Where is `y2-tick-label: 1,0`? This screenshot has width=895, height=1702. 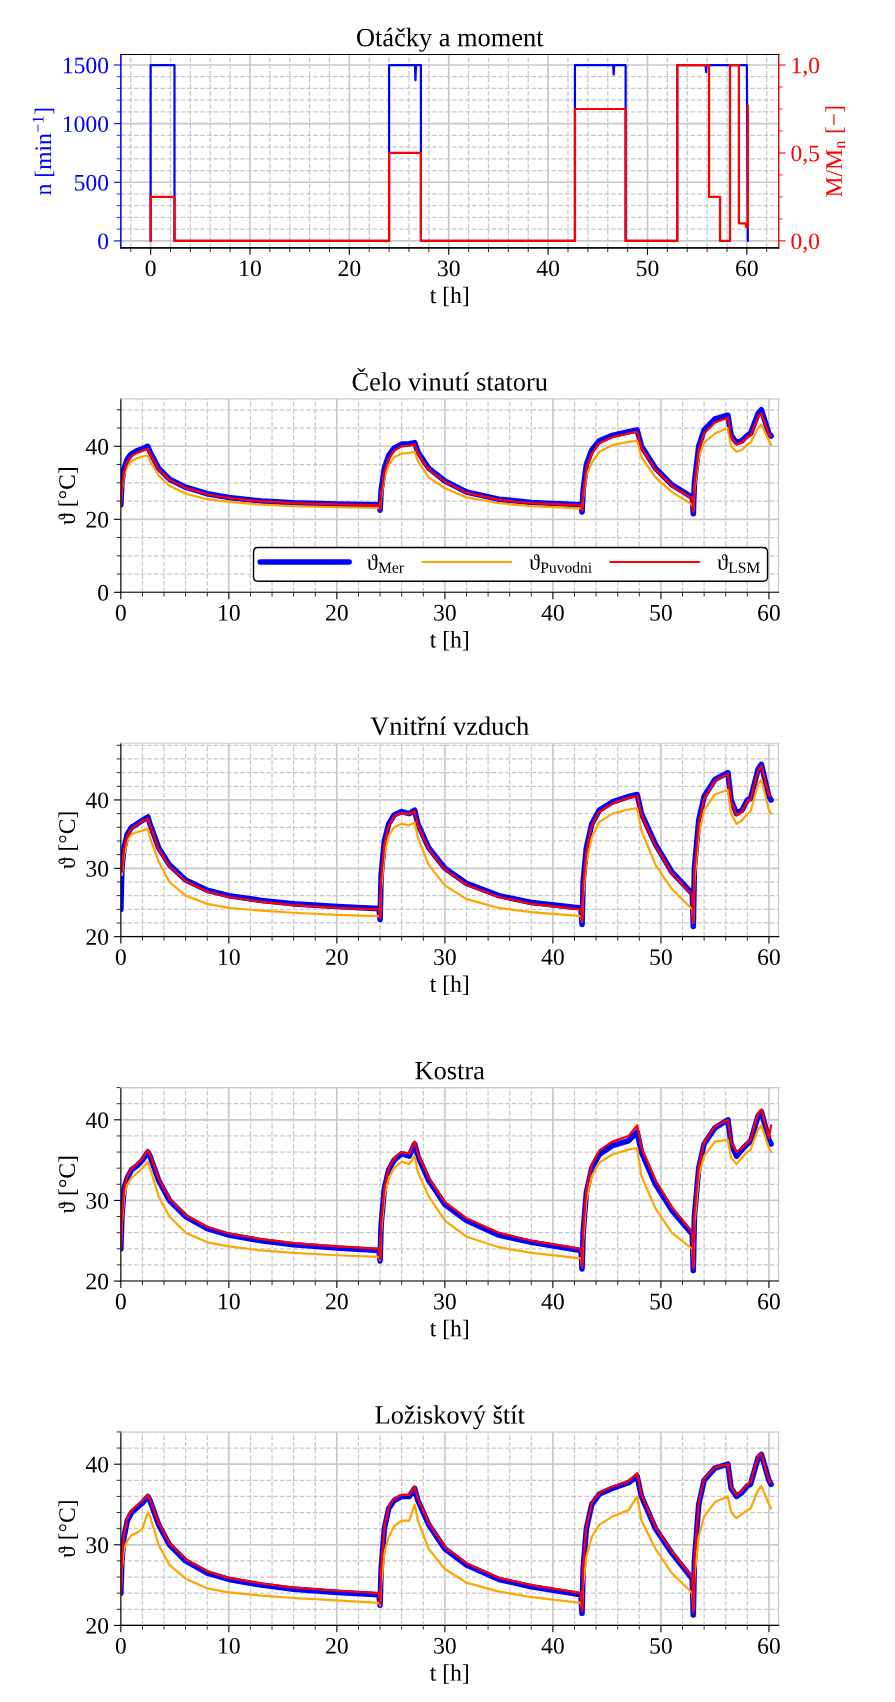
y2-tick-label: 1,0 is located at coordinates (806, 67).